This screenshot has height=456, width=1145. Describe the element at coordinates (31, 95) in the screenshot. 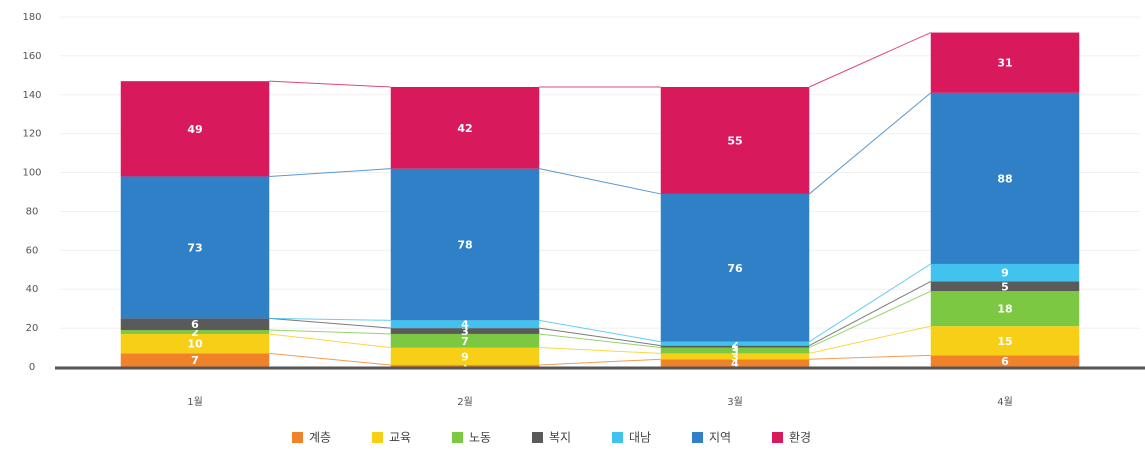

I see `y-tick-label: 140` at that location.